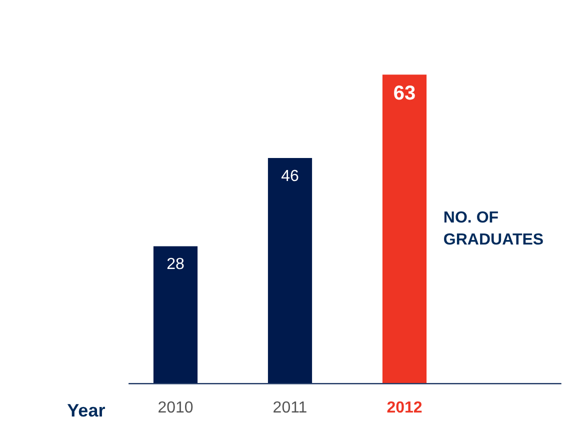 This screenshot has height=448, width=576. I want to click on x-tick-label: 2010, so click(176, 408).